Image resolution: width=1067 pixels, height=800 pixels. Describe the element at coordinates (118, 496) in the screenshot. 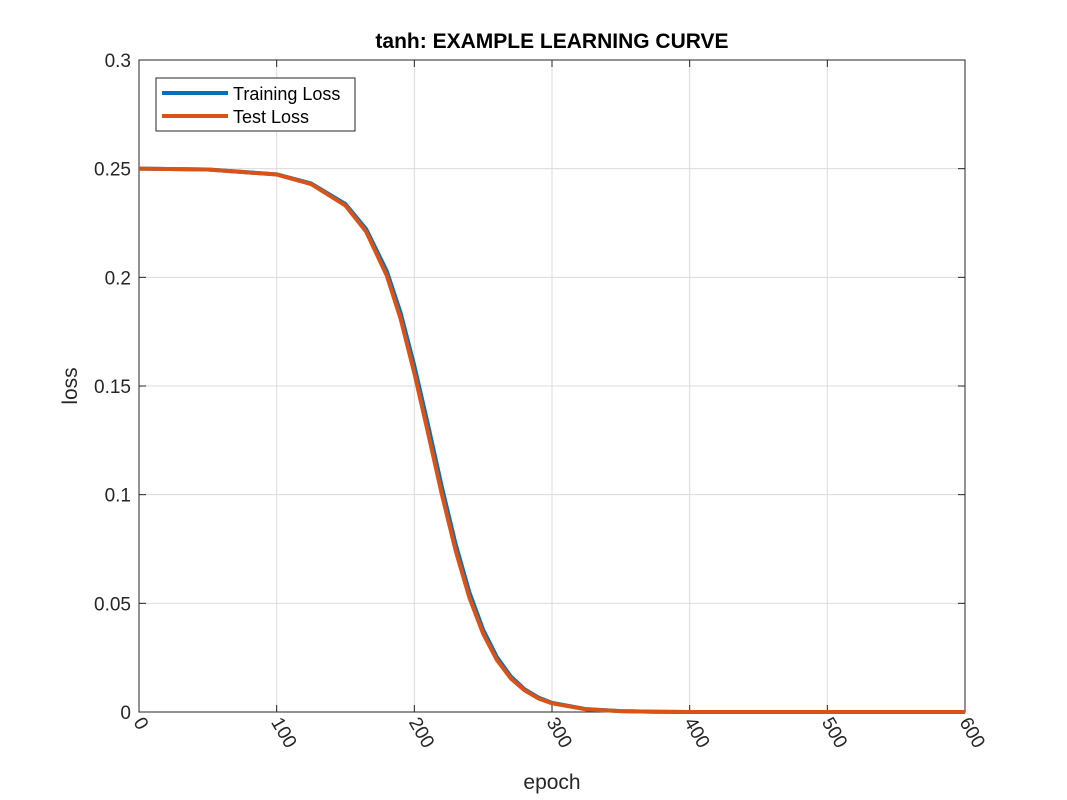

I see `y-tick-label: 0.1` at that location.